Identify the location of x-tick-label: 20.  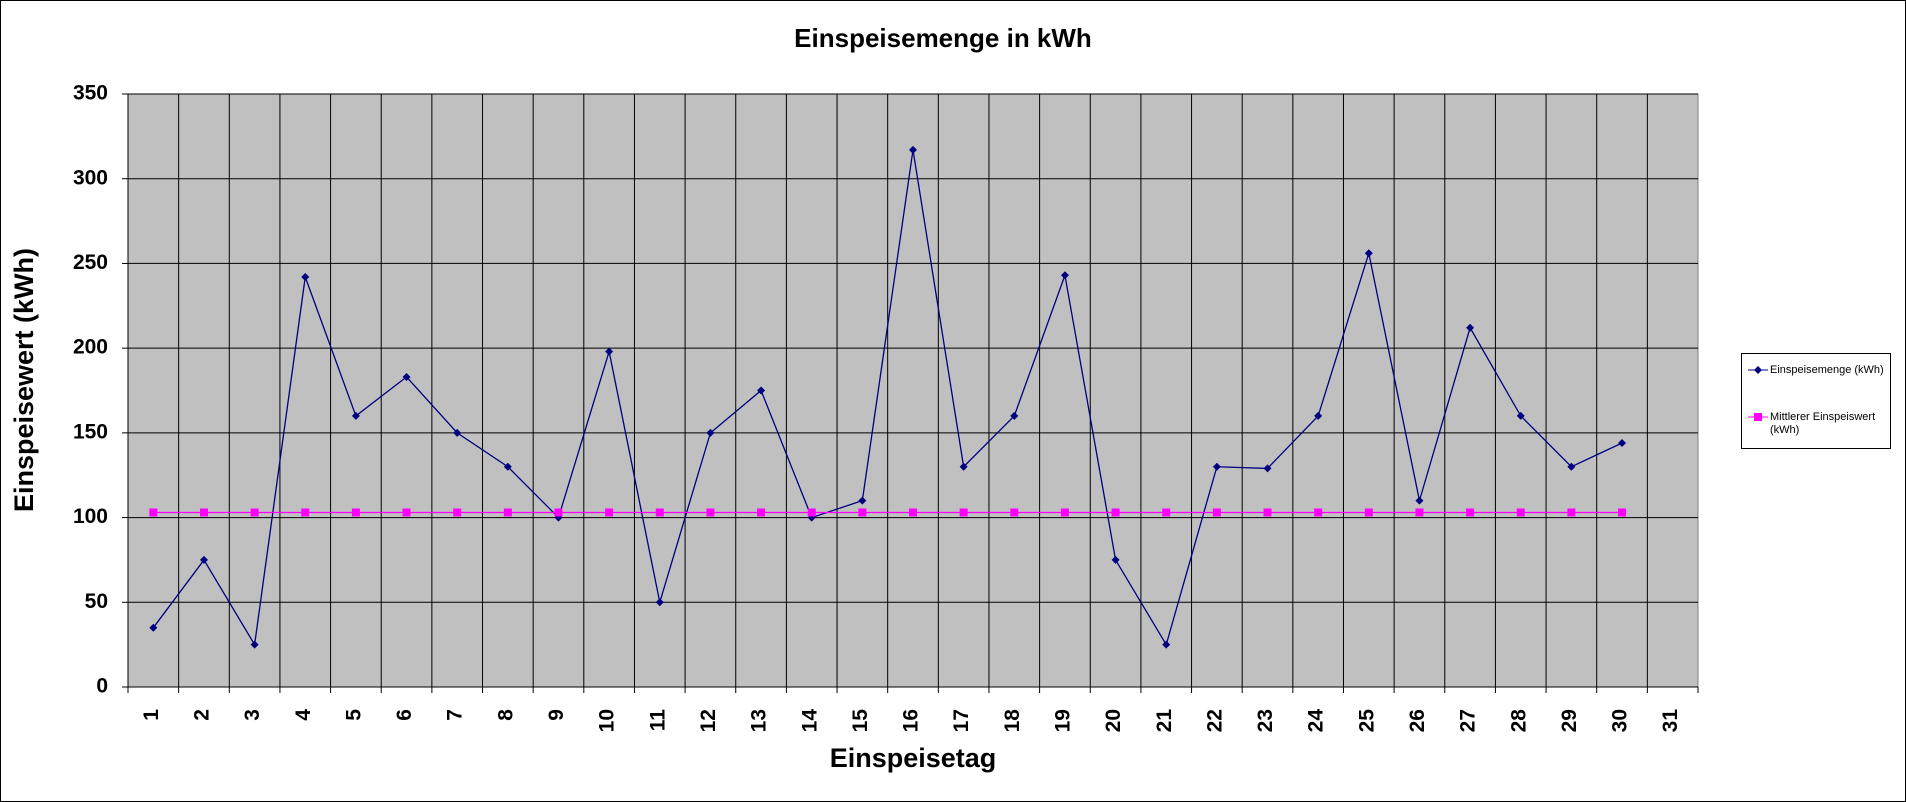
(1113, 720).